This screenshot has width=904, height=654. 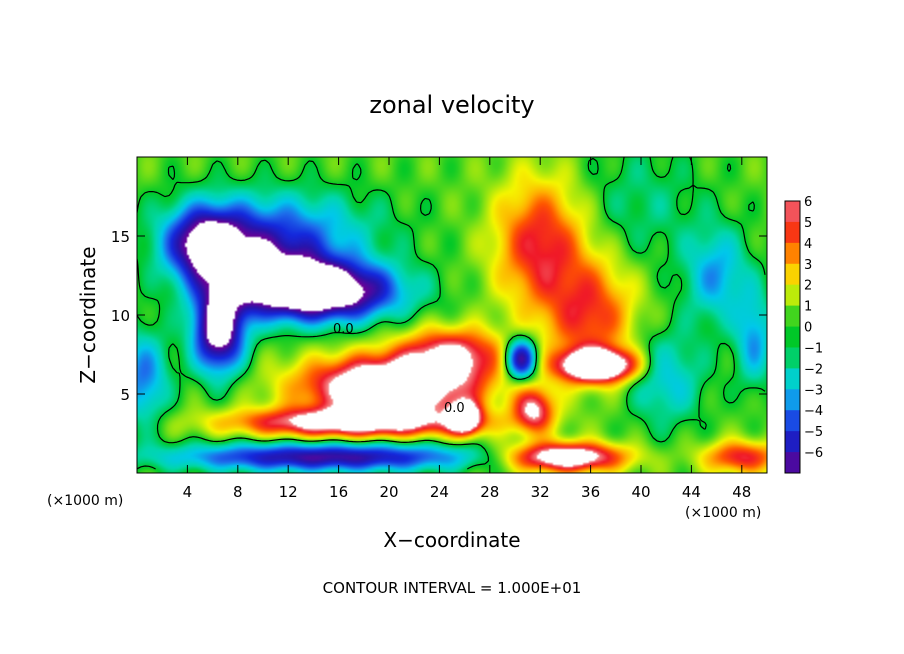 What do you see at coordinates (808, 307) in the screenshot?
I see `colorbar-tick-label: 1` at bounding box center [808, 307].